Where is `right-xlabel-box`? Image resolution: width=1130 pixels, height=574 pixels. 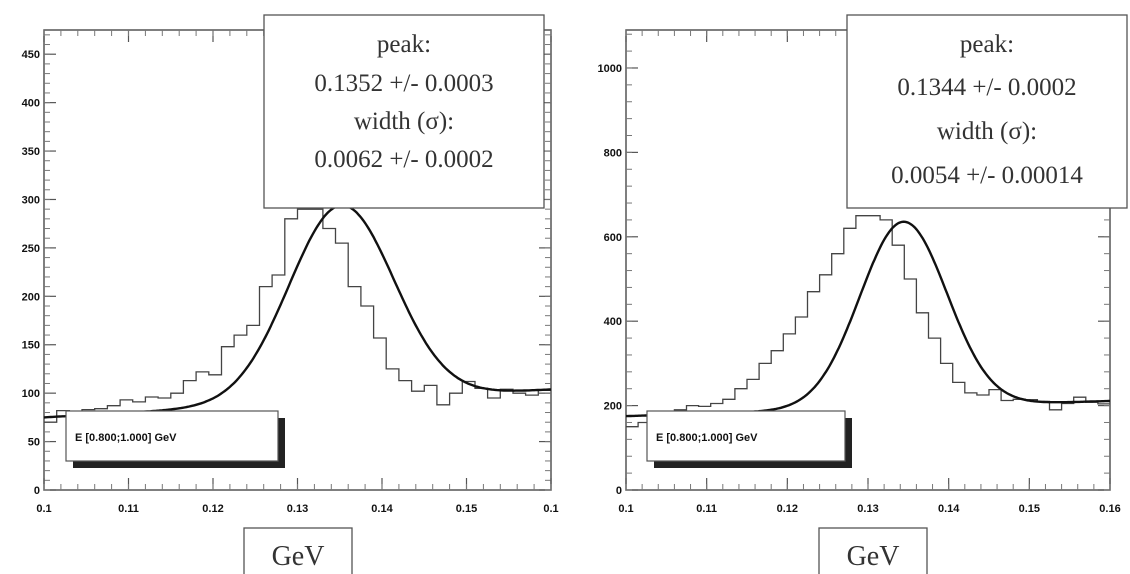
right-xlabel-box is located at coordinates (873, 550).